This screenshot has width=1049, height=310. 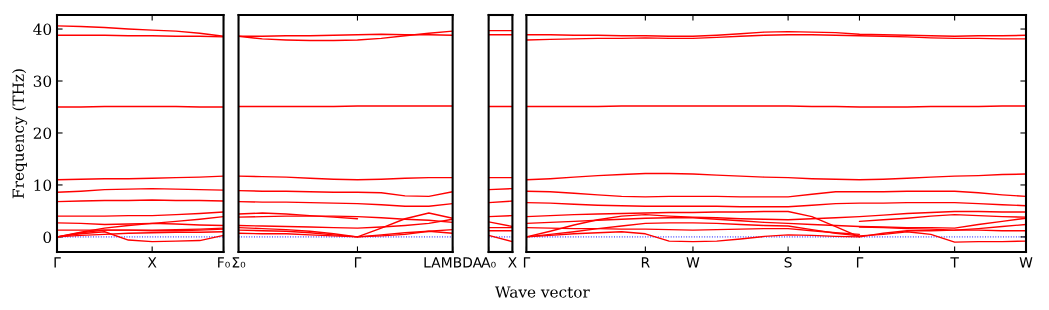 I want to click on y-tick-label: 20, so click(x=42, y=133).